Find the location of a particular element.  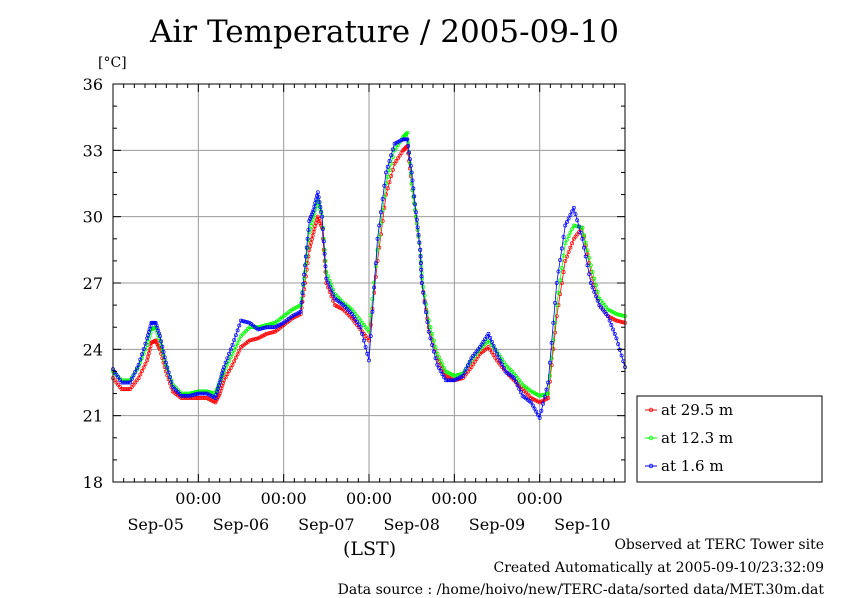

legend-swatch-marker is located at coordinates (651, 438).